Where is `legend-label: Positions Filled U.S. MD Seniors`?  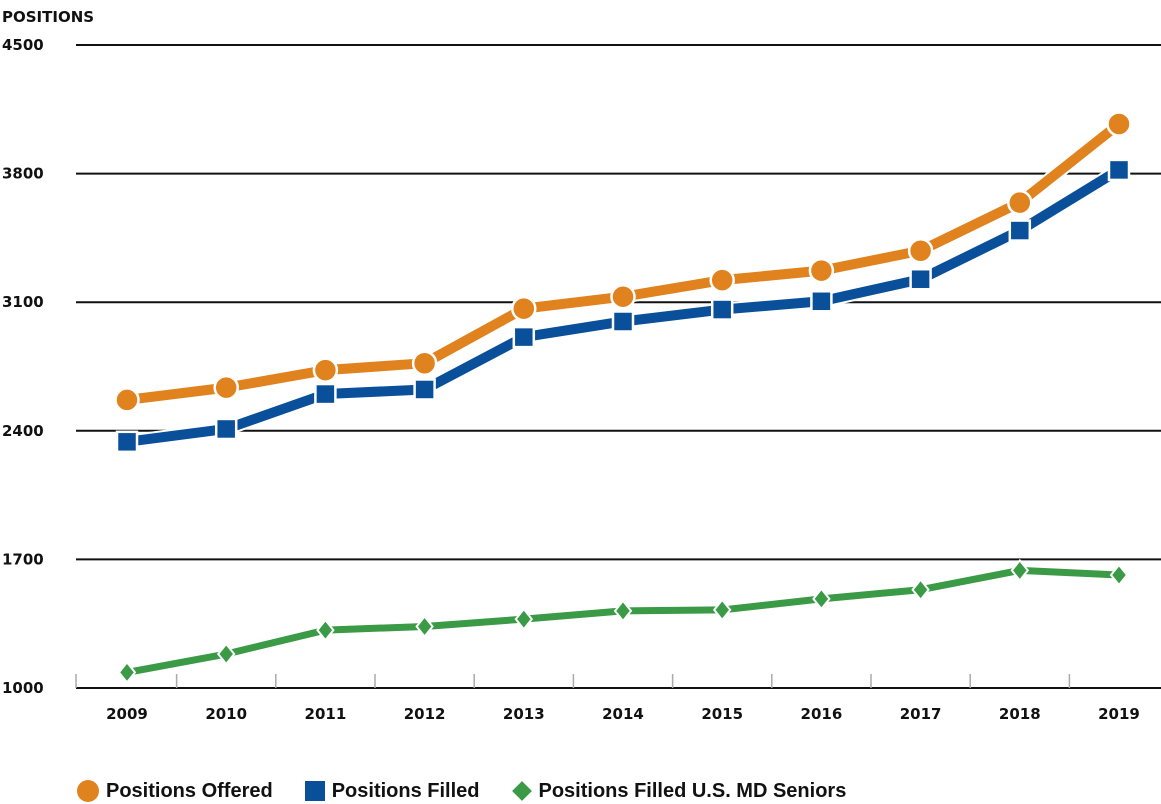 legend-label: Positions Filled U.S. MD Seniors is located at coordinates (692, 790).